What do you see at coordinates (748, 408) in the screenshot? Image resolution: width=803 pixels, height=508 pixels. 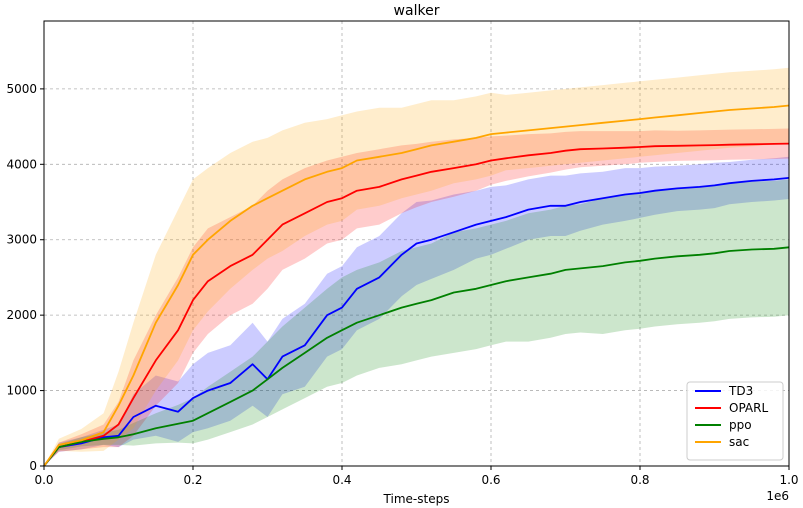 I see `legend-label-oparl: OPARL` at bounding box center [748, 408].